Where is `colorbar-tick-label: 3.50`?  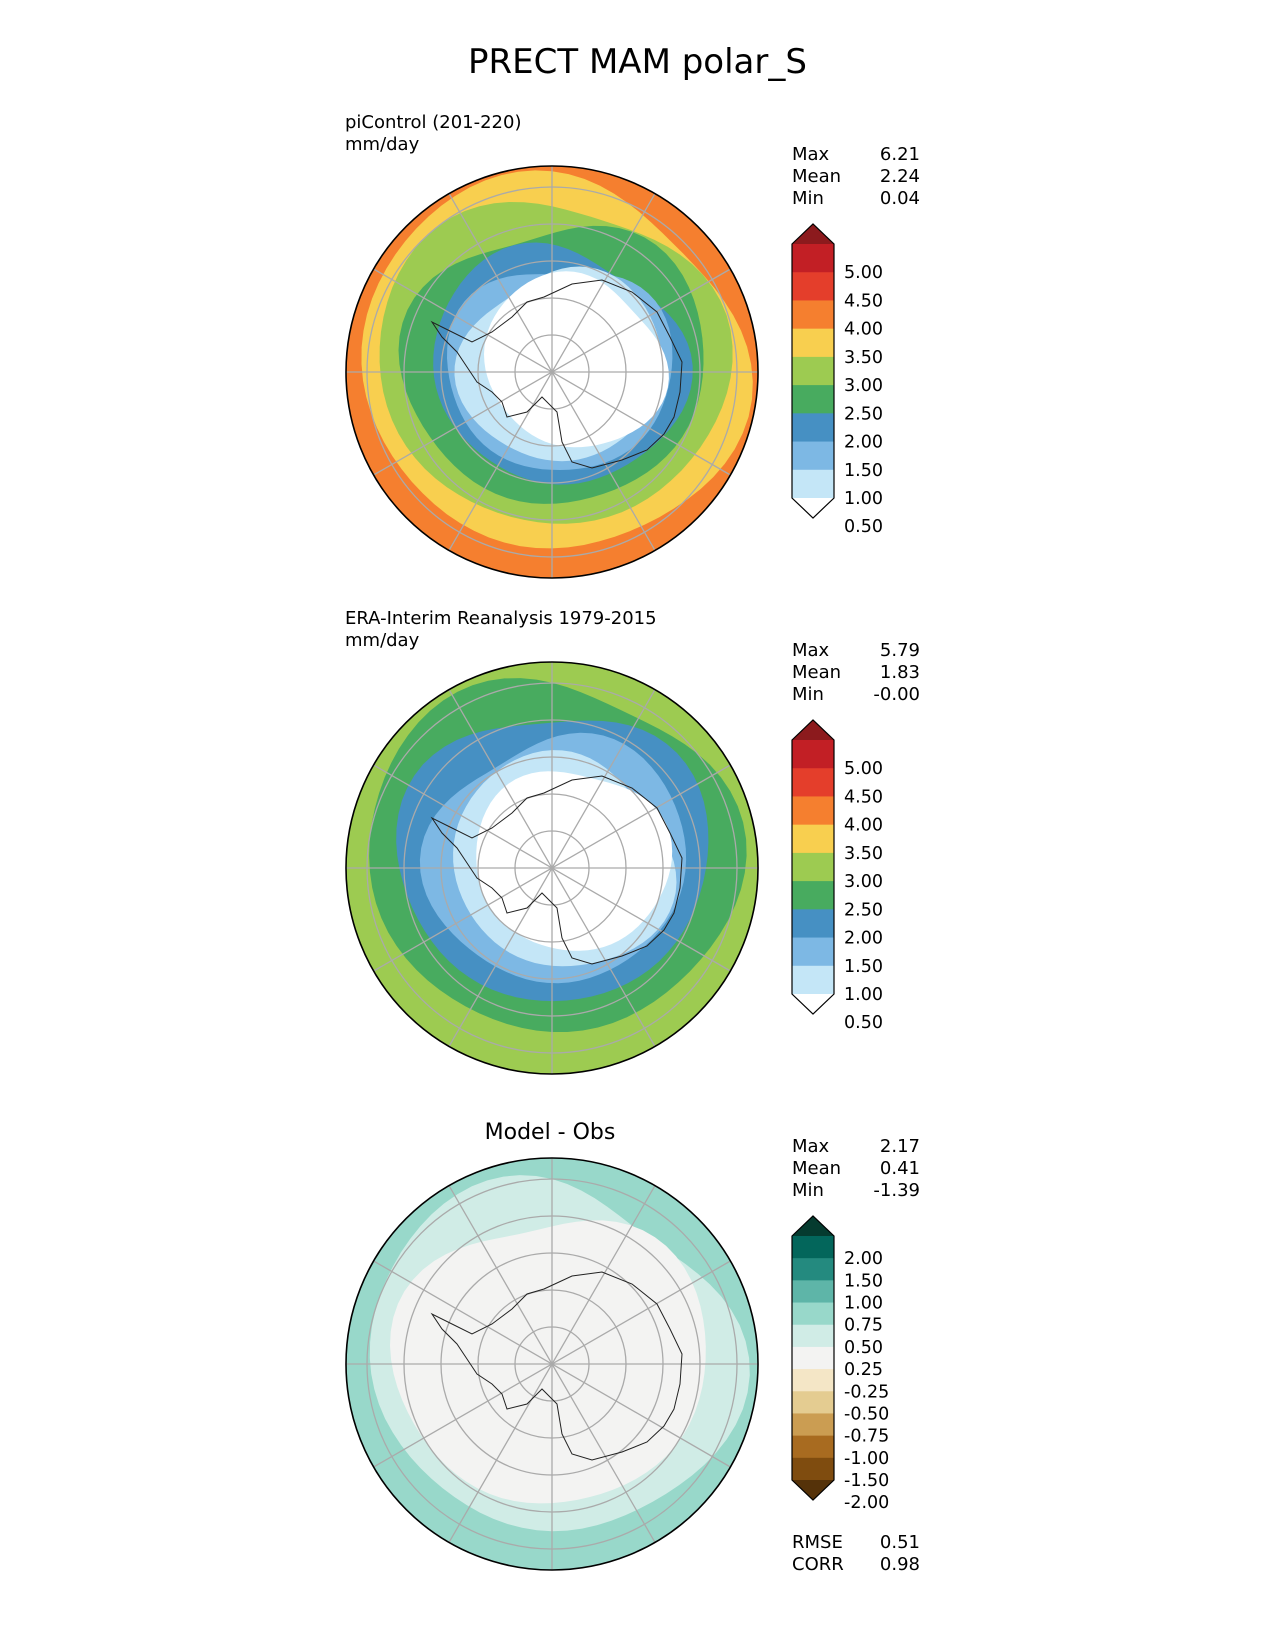
colorbar-tick-label: 3.50 is located at coordinates (863, 854).